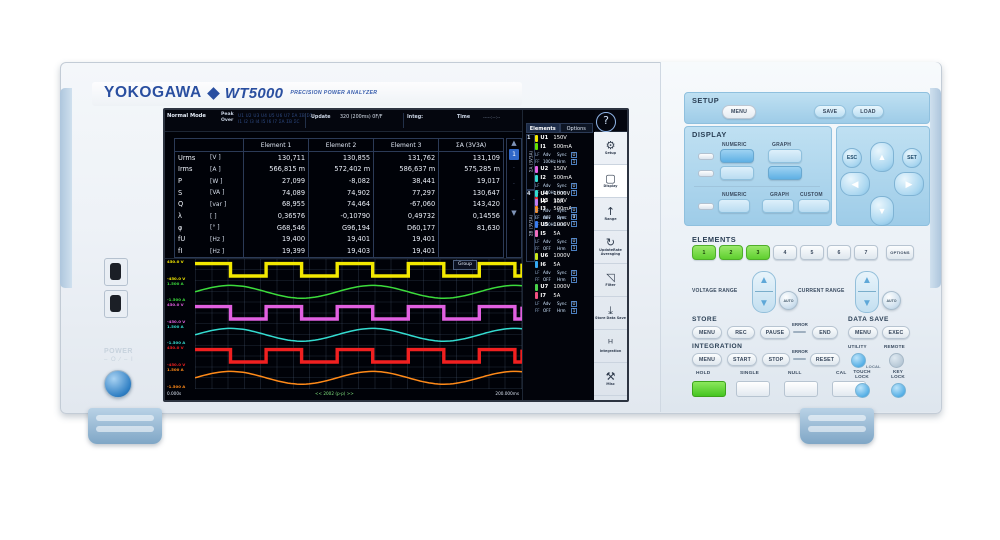  What do you see at coordinates (116, 304) in the screenshot?
I see `usb-port-bottom` at bounding box center [116, 304].